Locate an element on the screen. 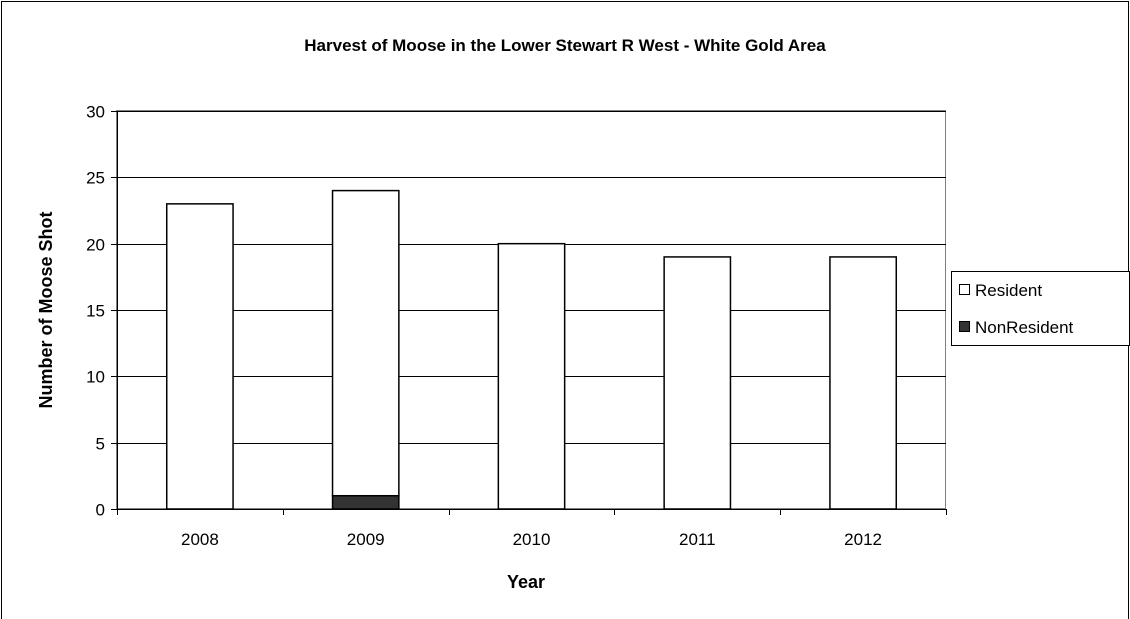 This screenshot has width=1130, height=619. legend-label-nonresident: NonResident is located at coordinates (1024, 327).